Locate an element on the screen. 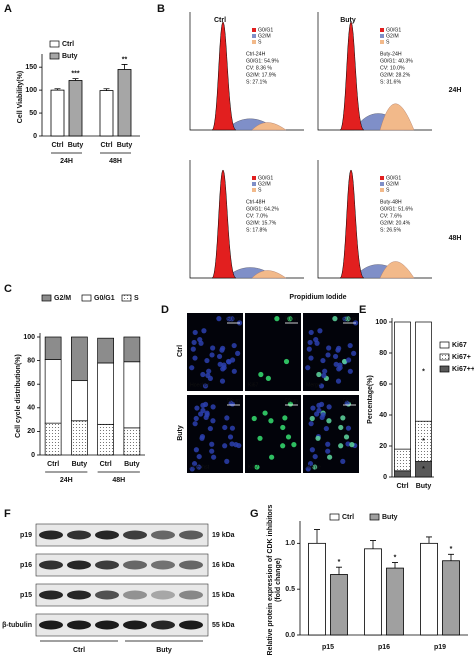 The height and width of the screenshot is (666, 474). scale-label: 50um is located at coordinates (233, 319).